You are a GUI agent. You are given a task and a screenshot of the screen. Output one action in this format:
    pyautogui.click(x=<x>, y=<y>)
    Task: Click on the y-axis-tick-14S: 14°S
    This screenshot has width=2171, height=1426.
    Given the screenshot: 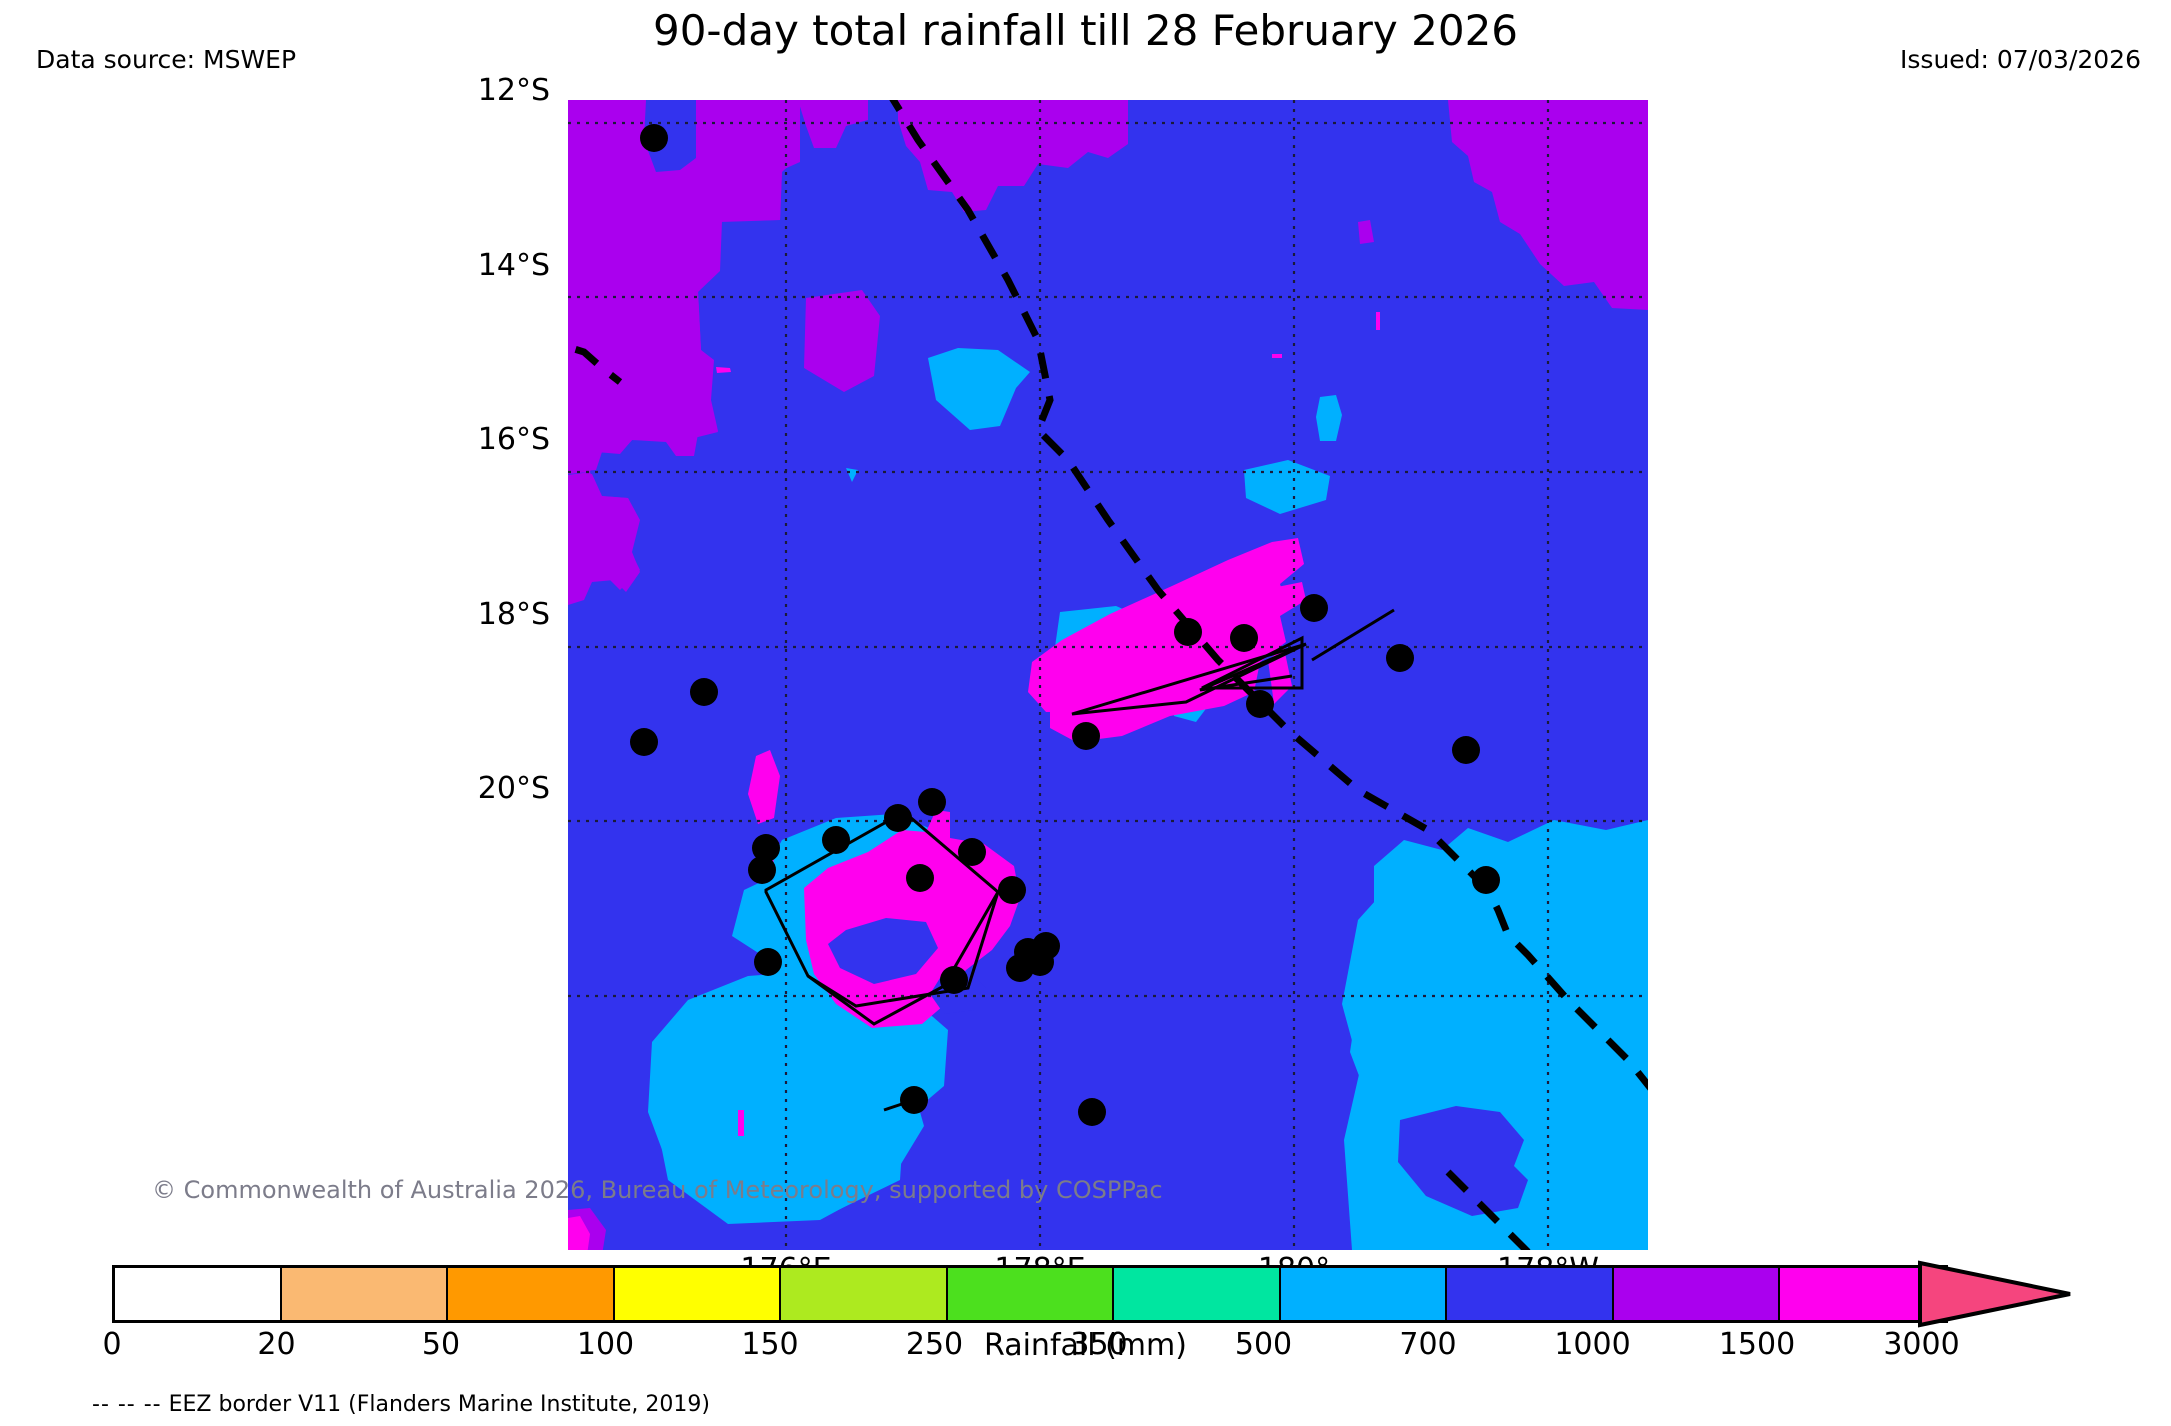 What is the action you would take?
    pyautogui.click(x=513, y=265)
    